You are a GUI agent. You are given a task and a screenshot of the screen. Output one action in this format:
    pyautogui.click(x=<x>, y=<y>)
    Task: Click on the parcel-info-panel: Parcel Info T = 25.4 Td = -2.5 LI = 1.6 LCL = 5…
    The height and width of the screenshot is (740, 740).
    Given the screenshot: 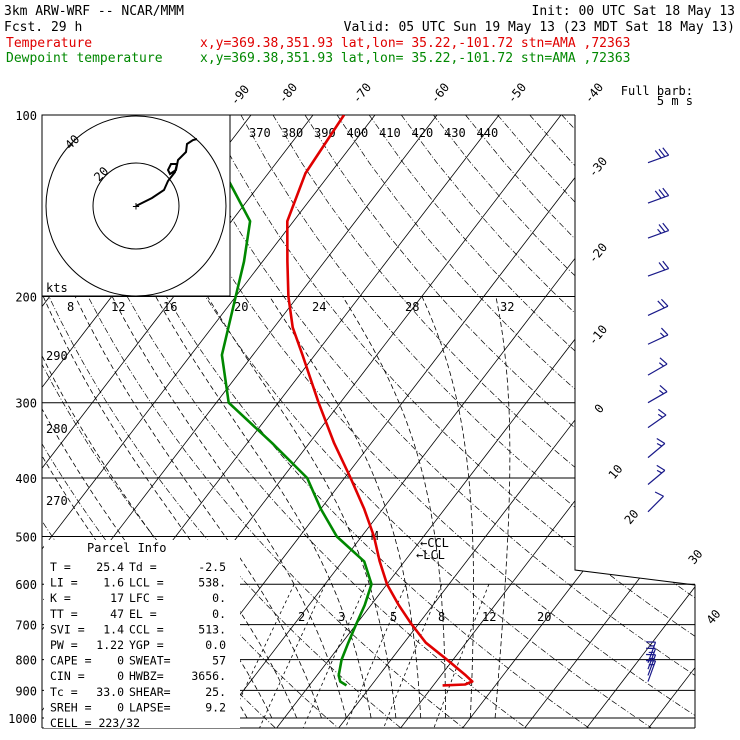 What is the action you would take?
    pyautogui.click(x=142, y=635)
    